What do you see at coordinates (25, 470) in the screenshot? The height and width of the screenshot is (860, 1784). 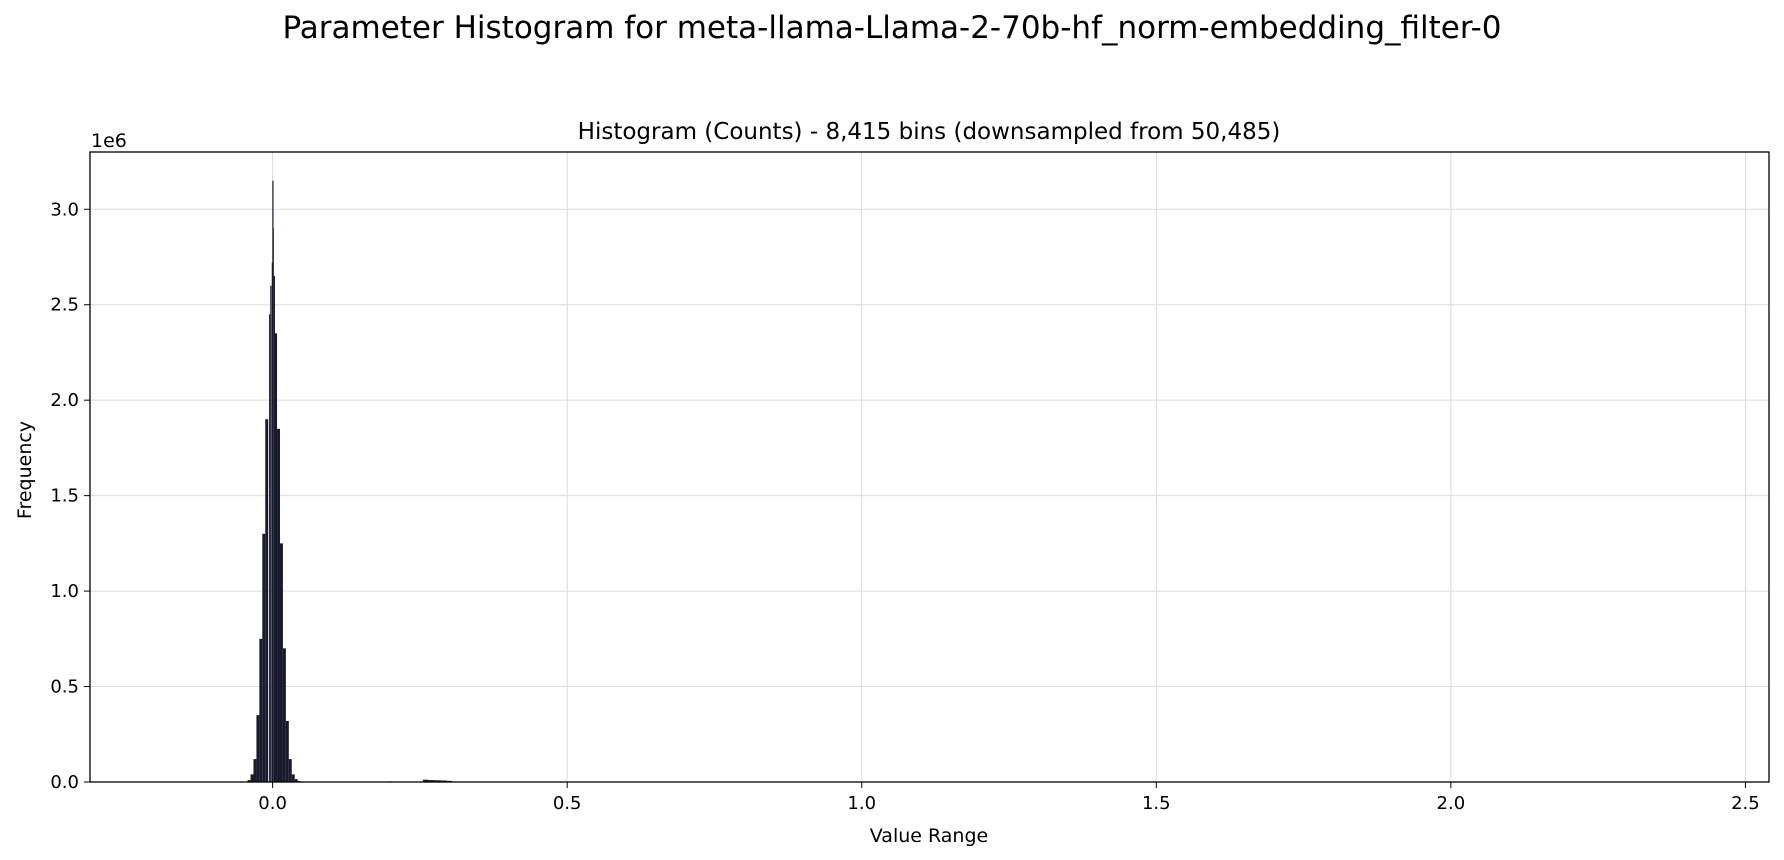 I see `y-axis-label: Frequency` at bounding box center [25, 470].